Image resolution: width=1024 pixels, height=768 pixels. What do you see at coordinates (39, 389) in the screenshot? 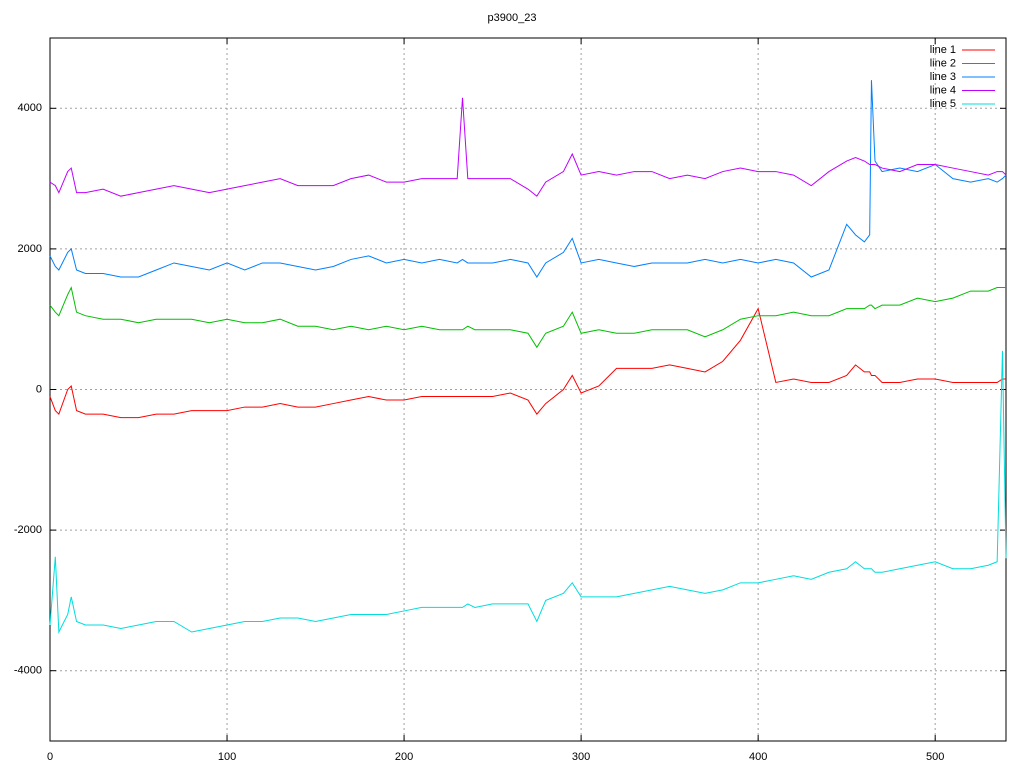
I see `y-tick-label: 0` at bounding box center [39, 389].